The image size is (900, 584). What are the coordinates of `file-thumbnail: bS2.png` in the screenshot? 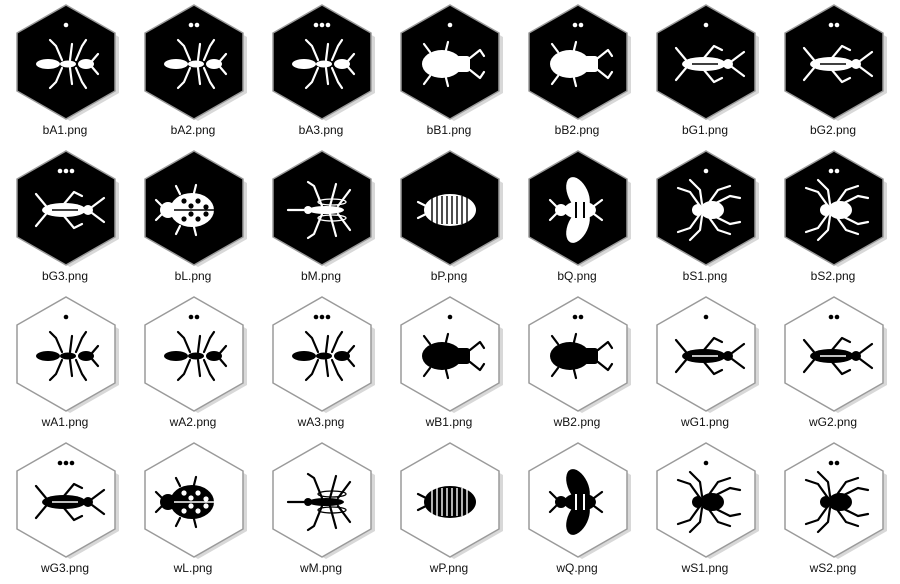 It's located at (833, 219).